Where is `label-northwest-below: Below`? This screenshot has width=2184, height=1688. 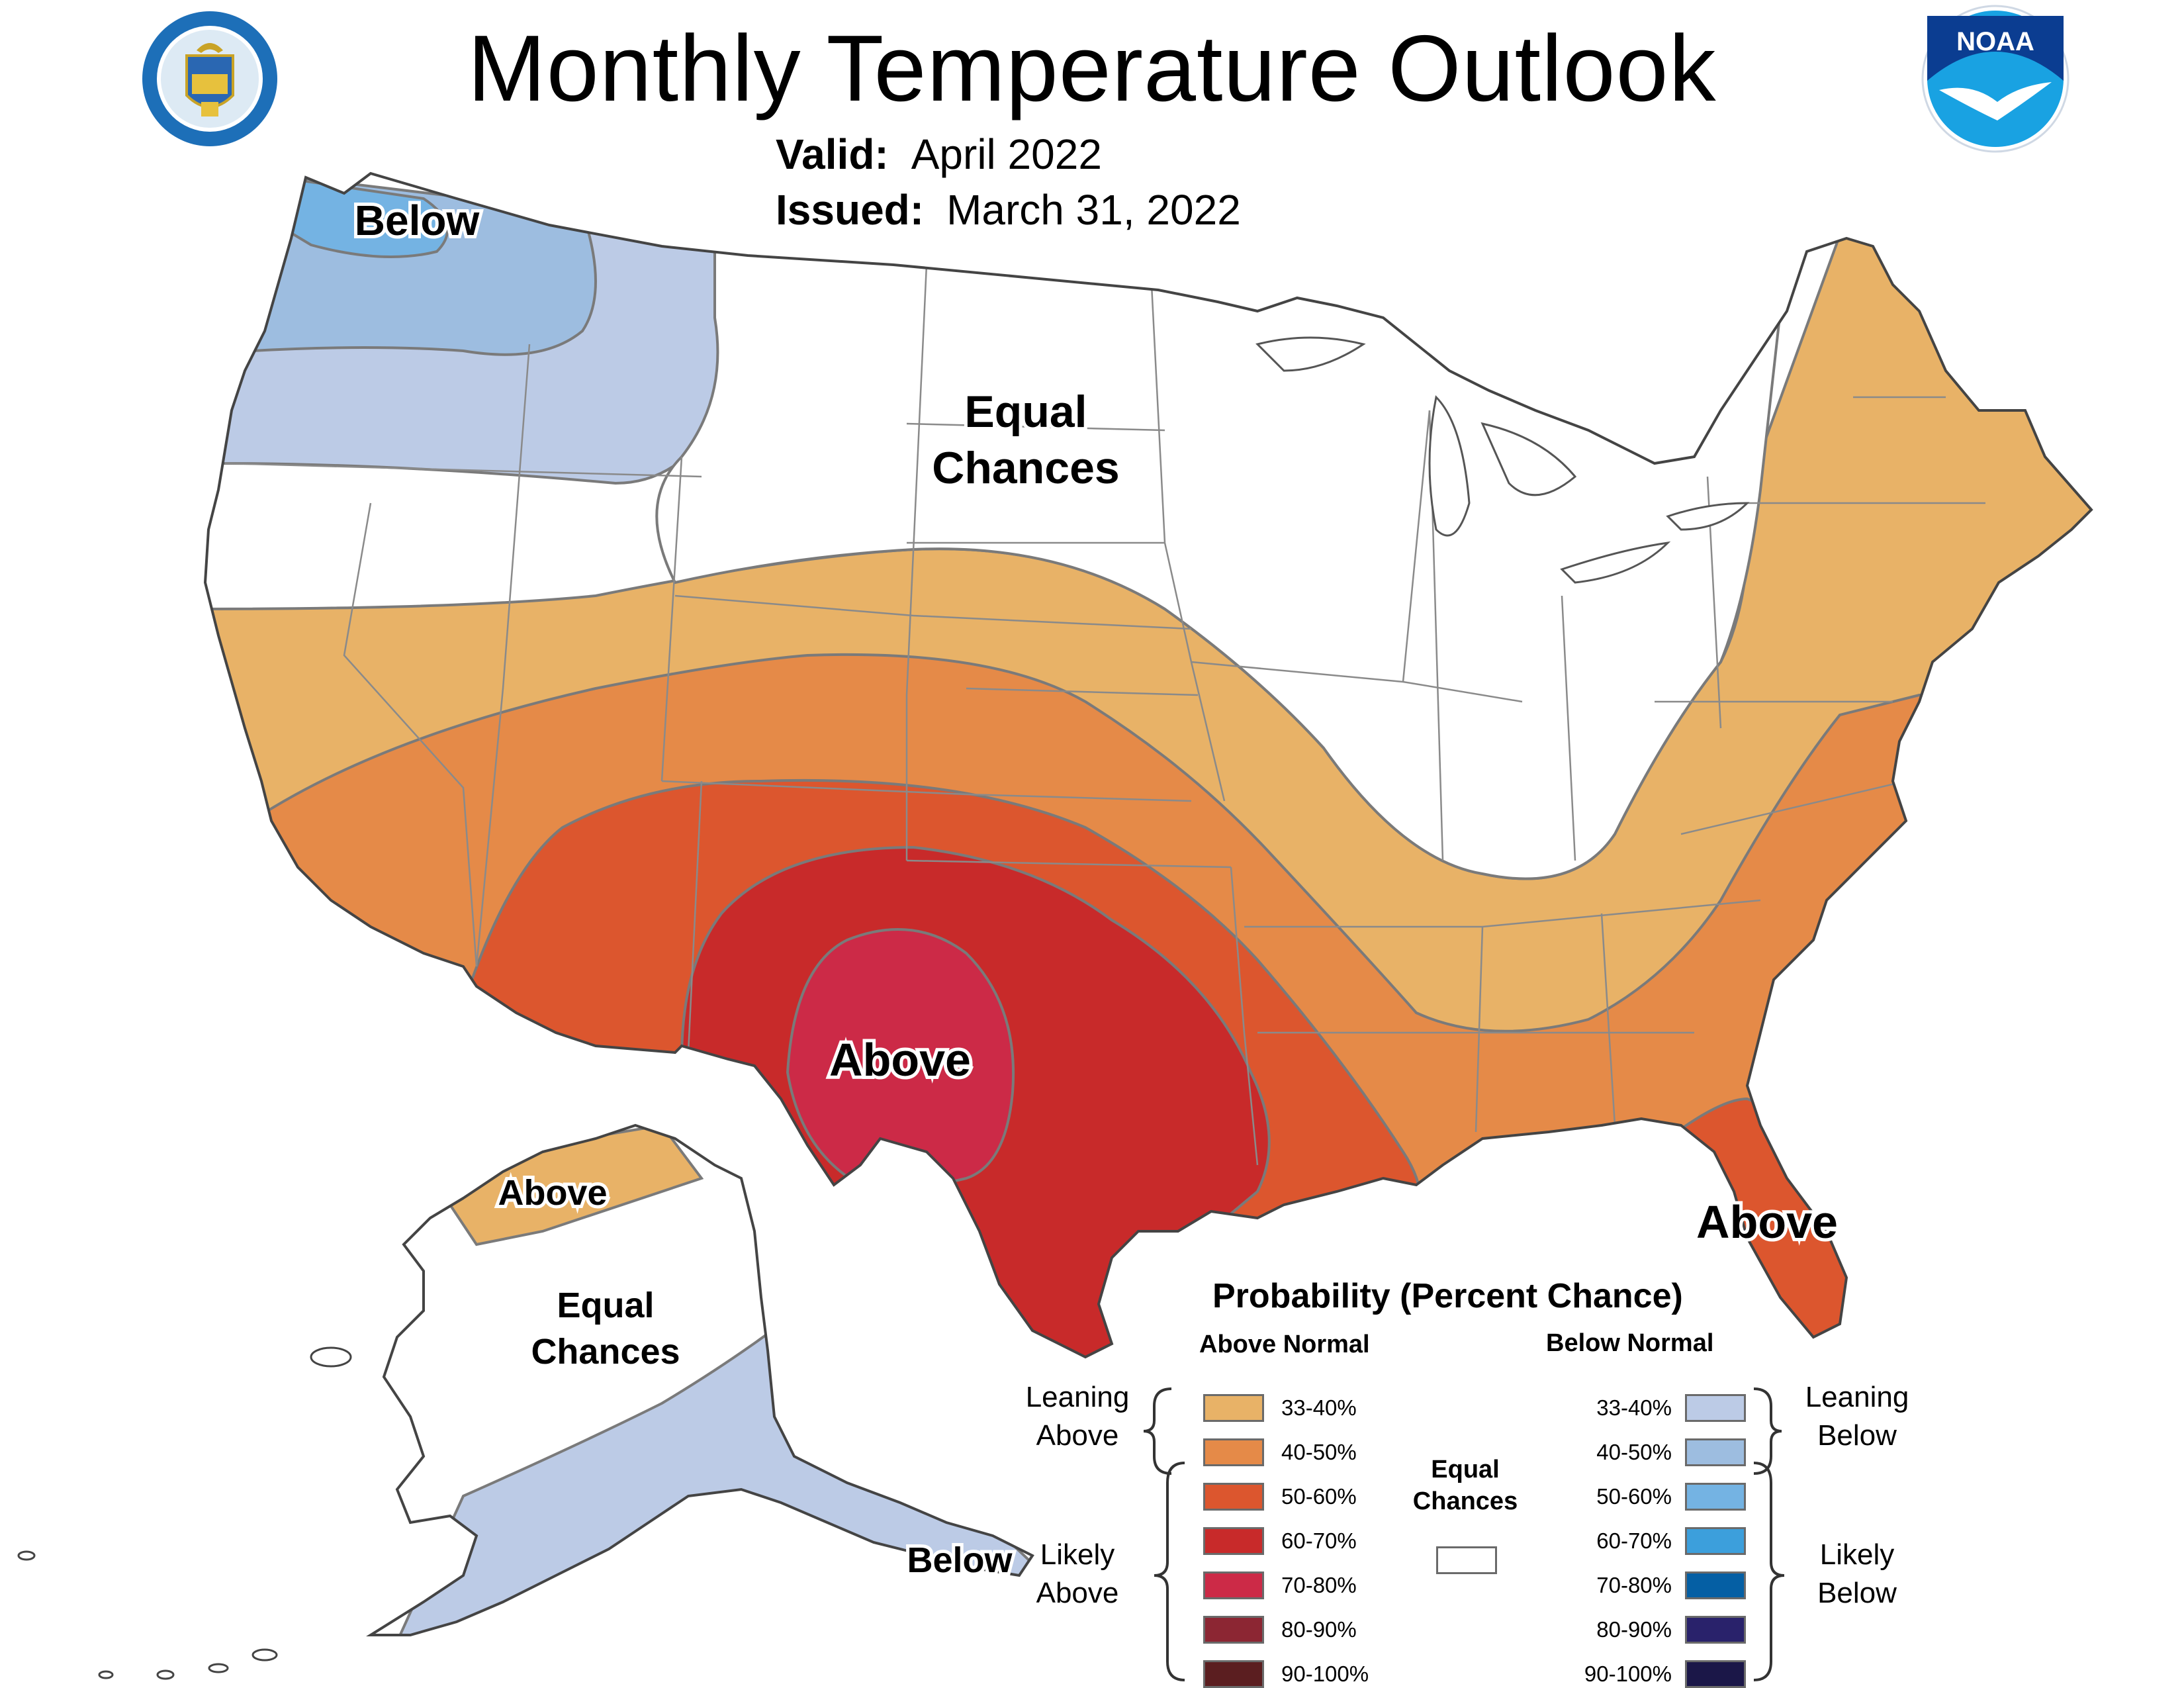 label-northwest-below: Below is located at coordinates (417, 220).